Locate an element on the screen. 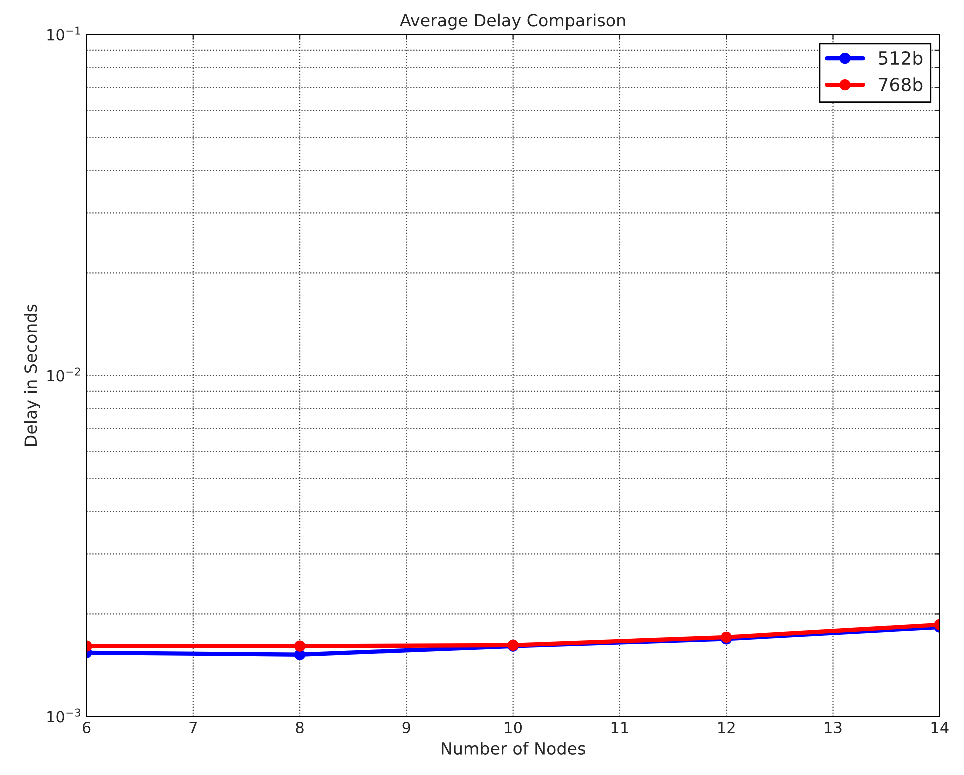 This screenshot has height=775, width=964. x-tick-label: 14 is located at coordinates (940, 728).